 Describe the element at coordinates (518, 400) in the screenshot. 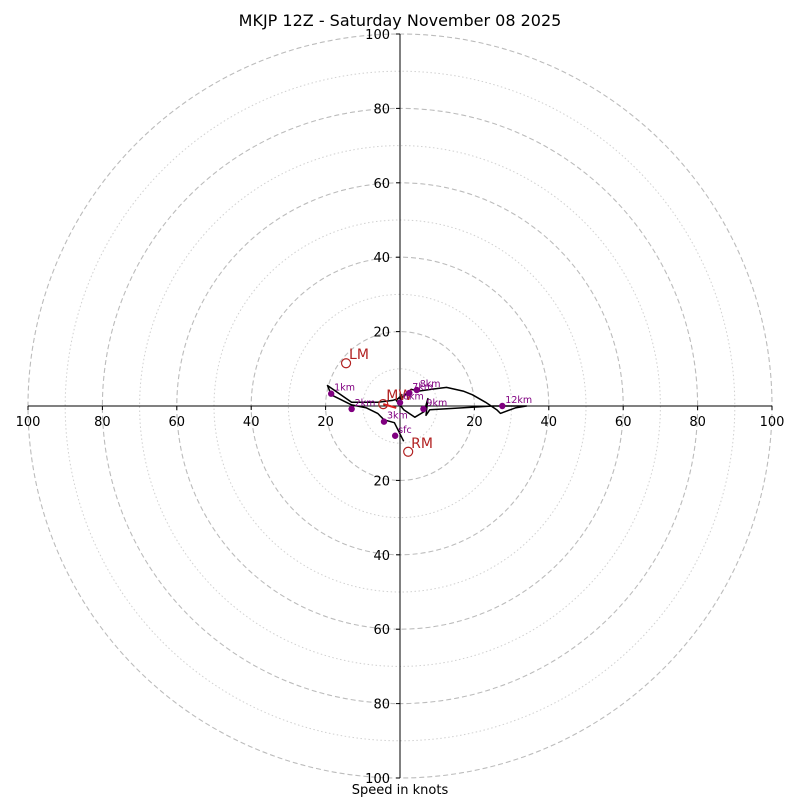

I see `height-label-12km: 12km` at that location.